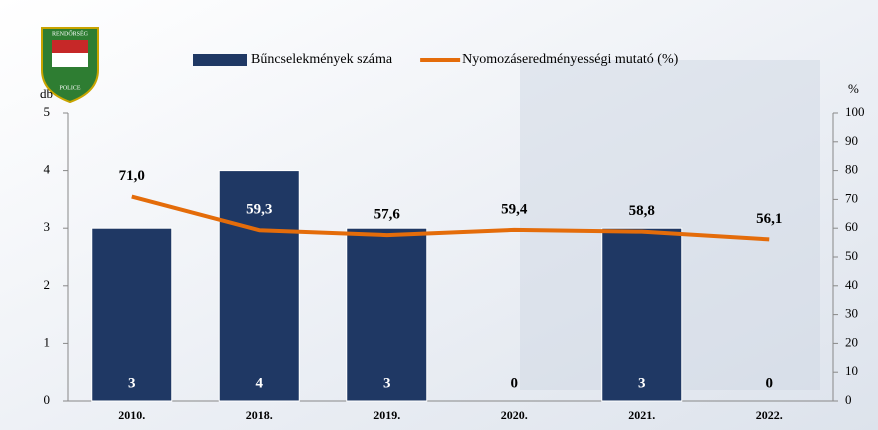 The height and width of the screenshot is (430, 878). I want to click on y2-tick-label: 100, so click(855, 111).